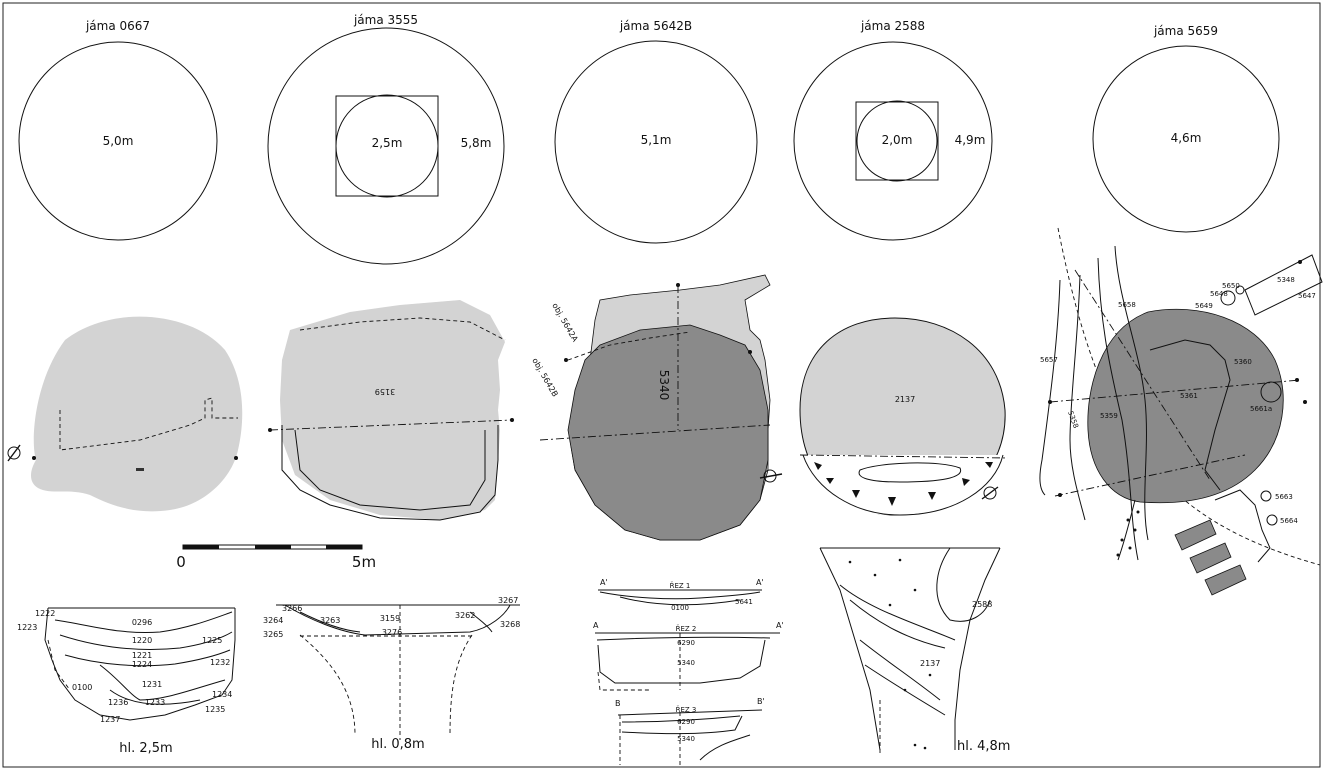 The image size is (1323, 774). I want to click on plan-5659-rubble-edge, so click(1126, 530).